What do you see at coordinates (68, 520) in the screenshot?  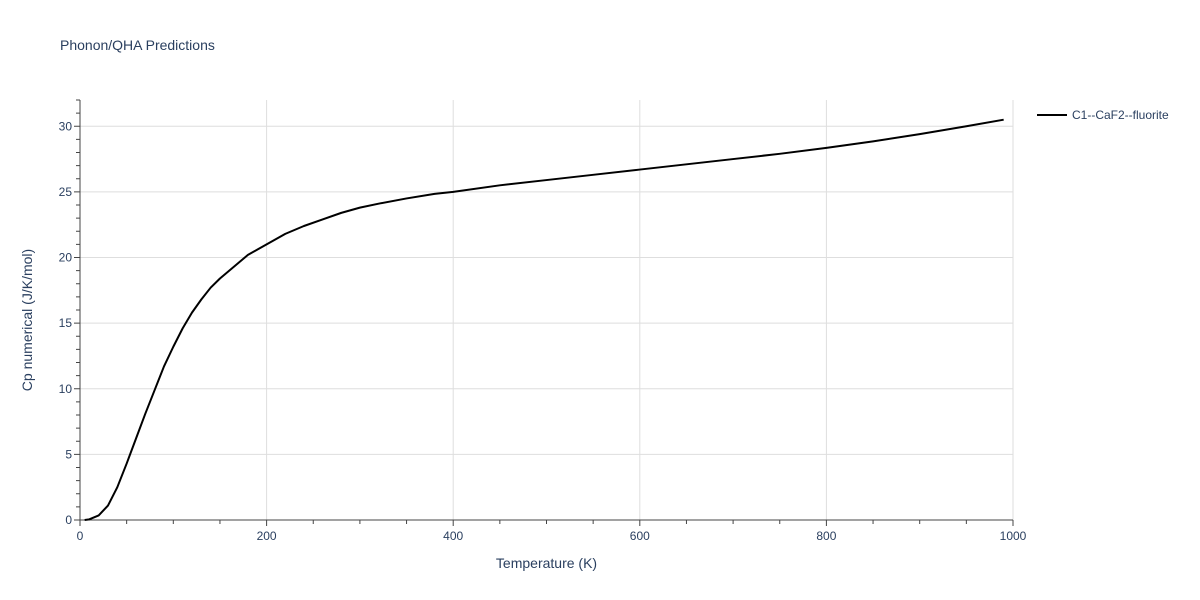 I see `y-tick-label: 0` at bounding box center [68, 520].